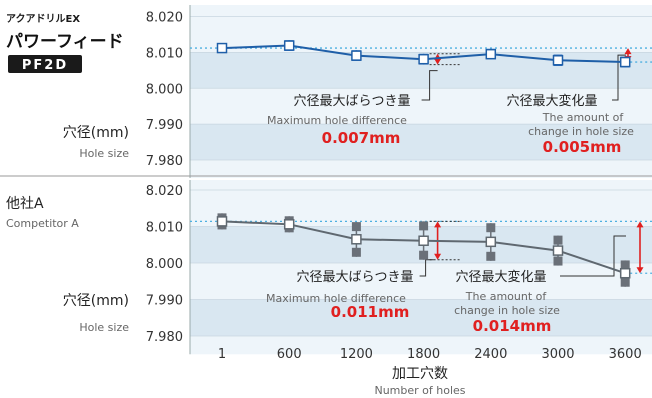 This screenshot has width=652, height=398. I want to click on product-line1: アクアドリルEX, so click(43, 19).